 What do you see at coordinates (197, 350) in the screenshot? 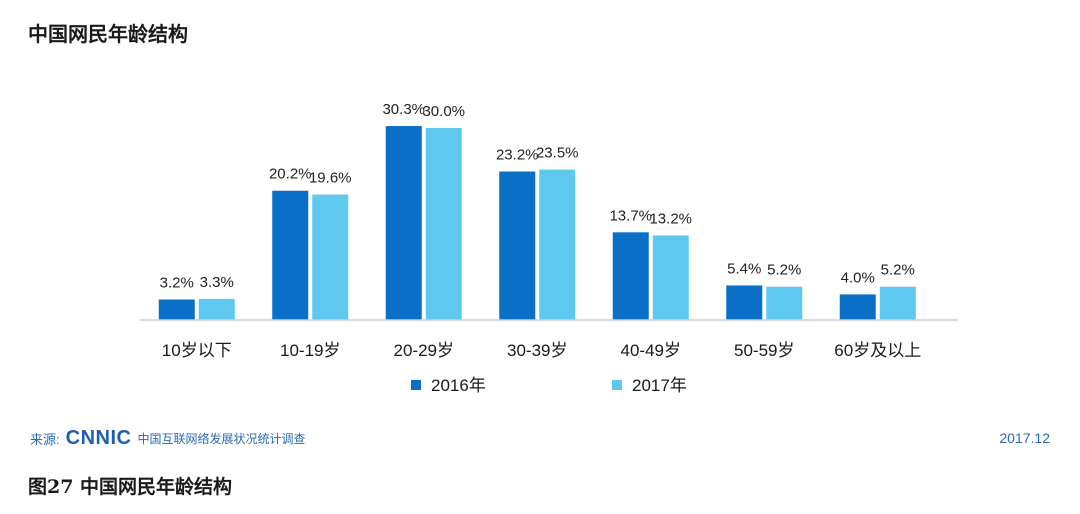
I see `x-tick-label: 10岁以下` at bounding box center [197, 350].